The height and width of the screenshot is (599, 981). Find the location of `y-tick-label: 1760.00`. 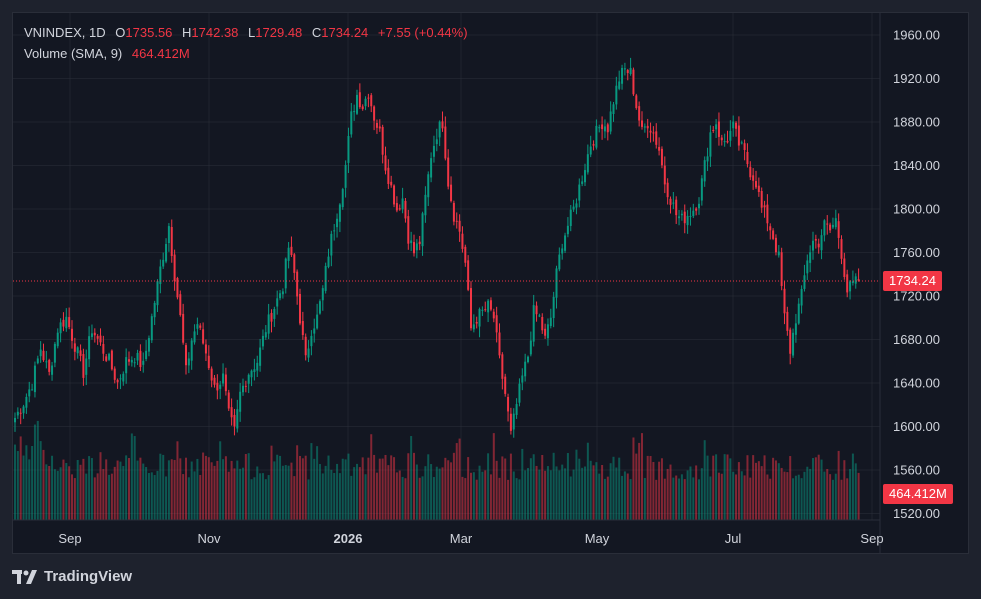

y-tick-label: 1760.00 is located at coordinates (916, 252).